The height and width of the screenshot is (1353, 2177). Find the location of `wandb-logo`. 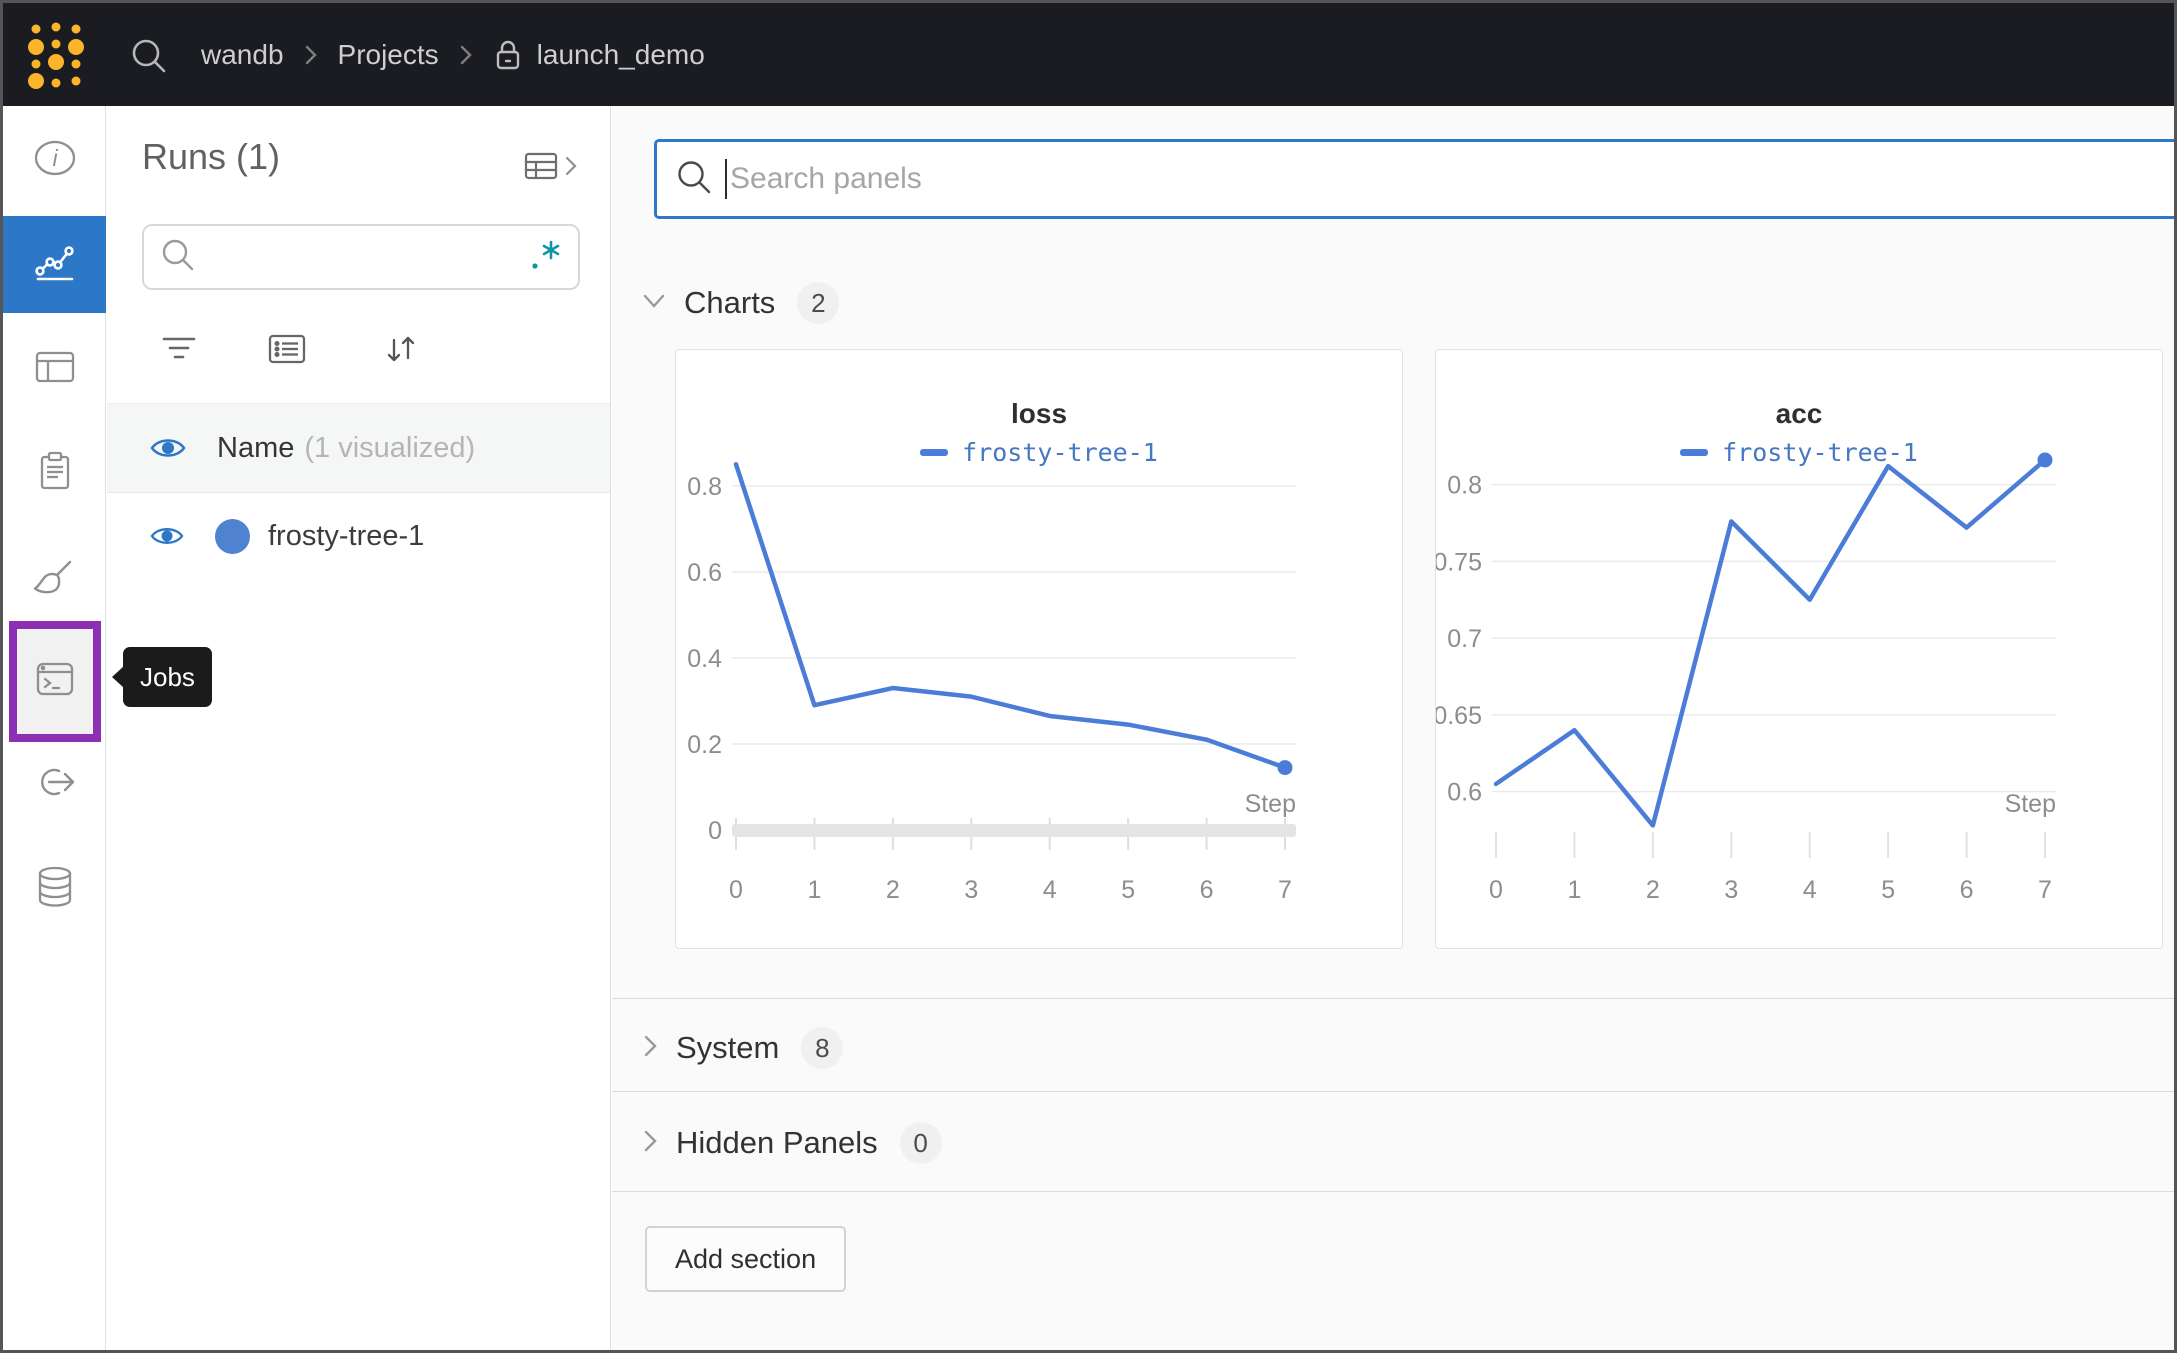

wandb-logo is located at coordinates (56, 57).